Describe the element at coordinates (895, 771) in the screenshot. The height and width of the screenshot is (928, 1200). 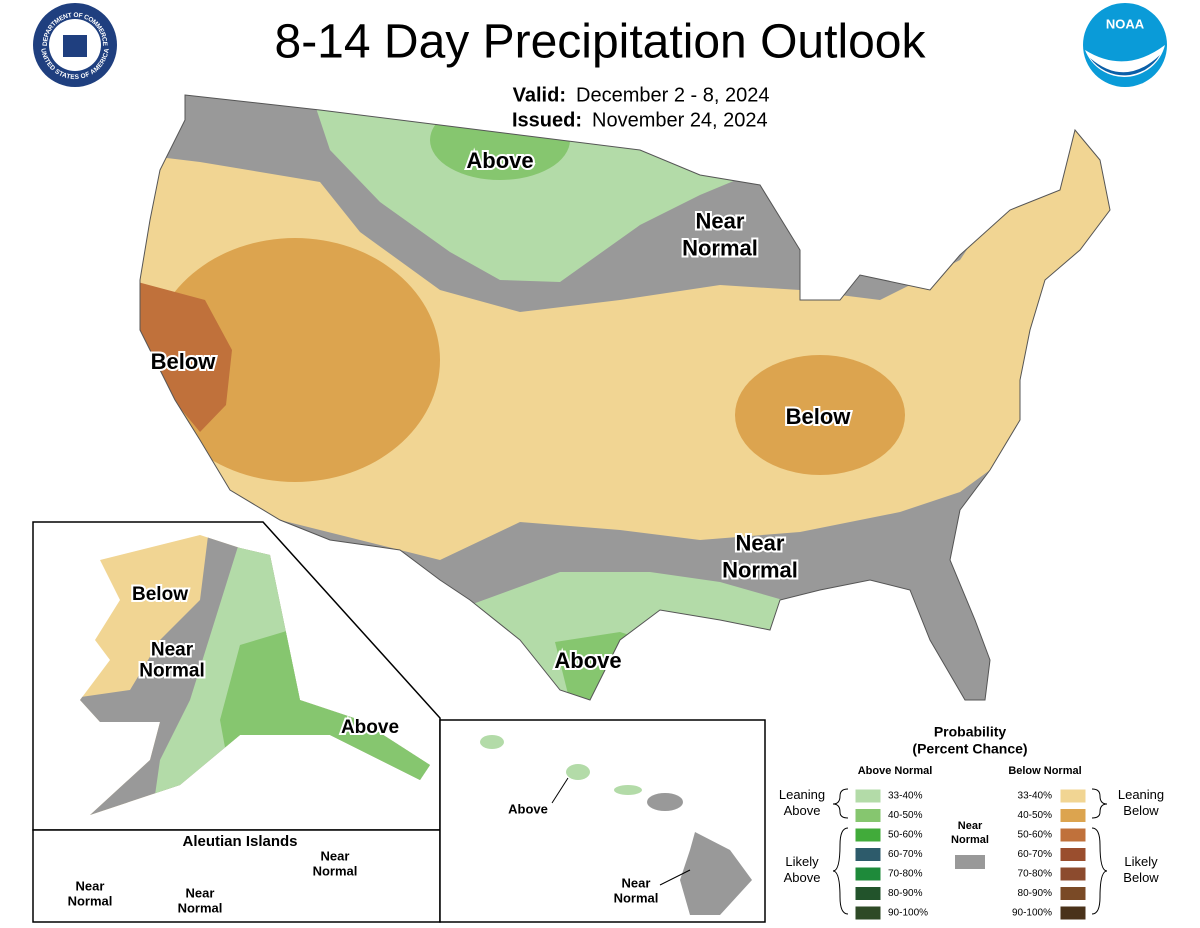
I see `label: Above Normal` at that location.